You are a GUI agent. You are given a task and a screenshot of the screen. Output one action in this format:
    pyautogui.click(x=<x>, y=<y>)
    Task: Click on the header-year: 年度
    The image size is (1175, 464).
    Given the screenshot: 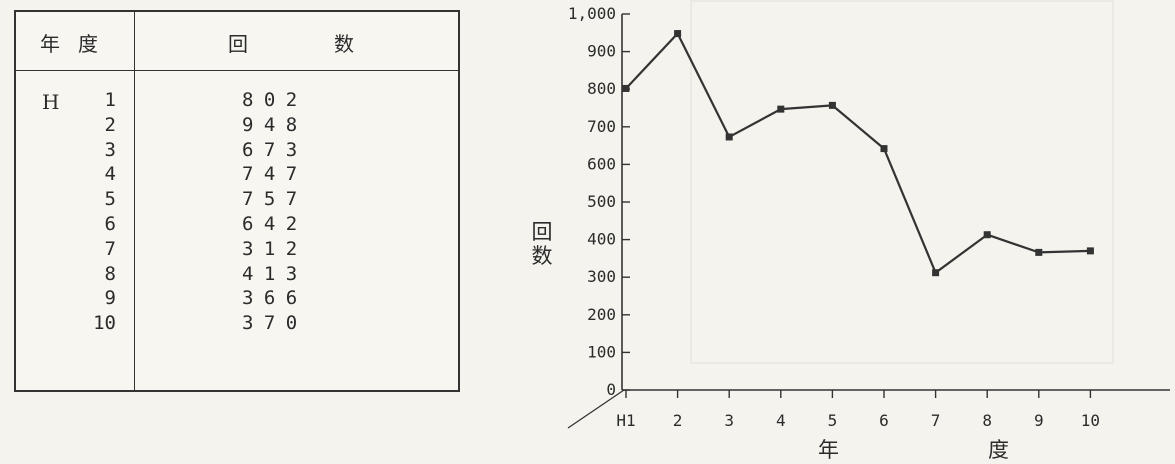 What is the action you would take?
    pyautogui.click(x=78, y=44)
    